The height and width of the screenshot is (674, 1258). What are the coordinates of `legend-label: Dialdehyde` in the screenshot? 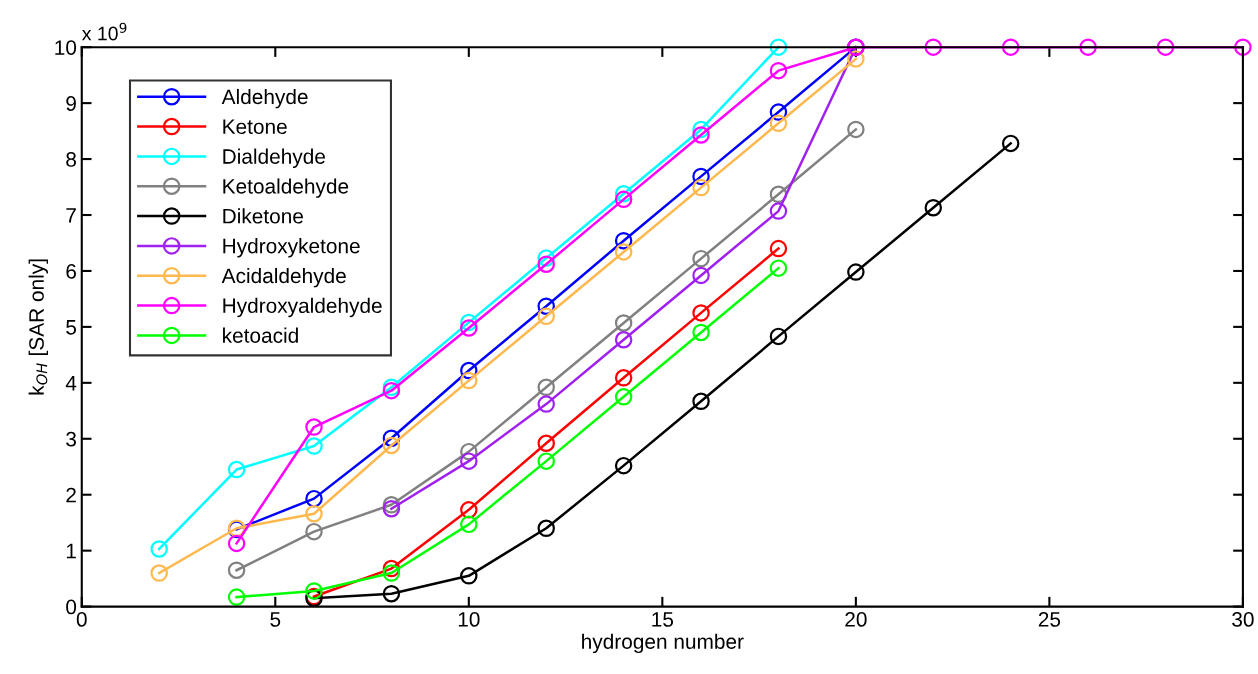 It's located at (274, 158).